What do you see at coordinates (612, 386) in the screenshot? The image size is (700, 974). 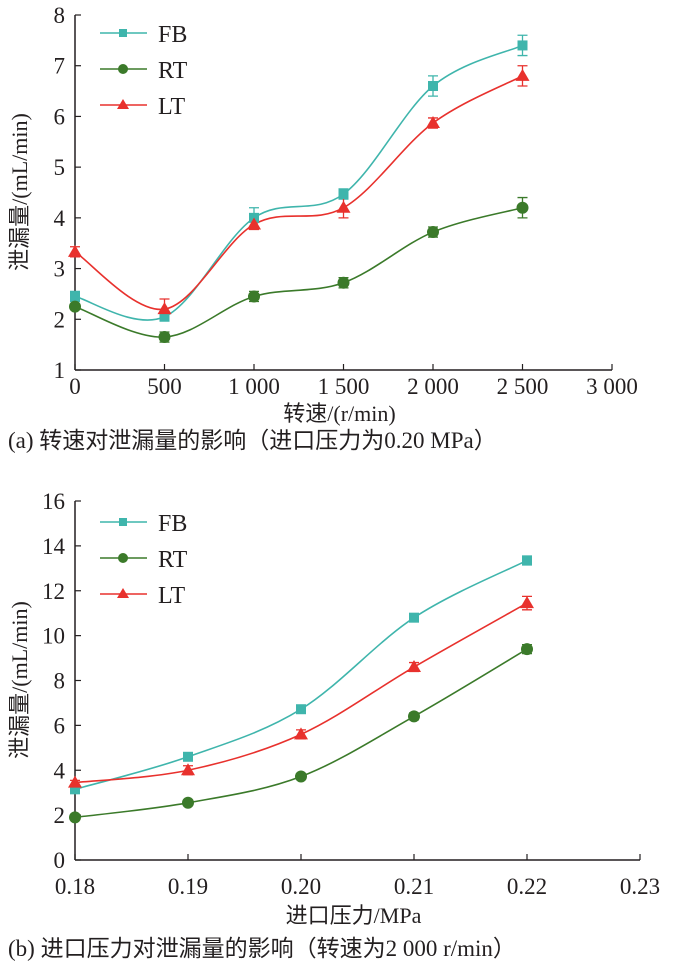 I see `x-tick-label: 3 000` at bounding box center [612, 386].